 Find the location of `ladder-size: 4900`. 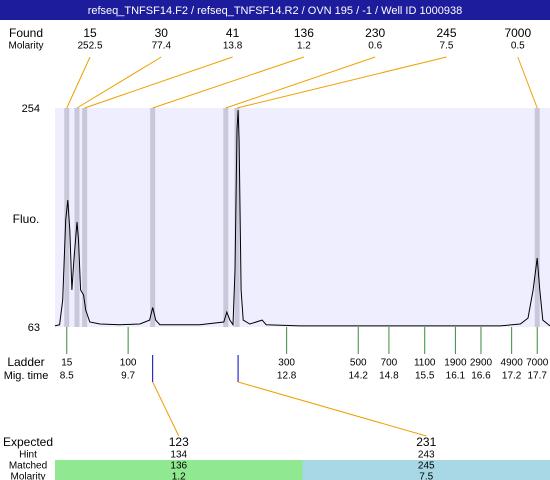

ladder-size: 4900 is located at coordinates (512, 363).